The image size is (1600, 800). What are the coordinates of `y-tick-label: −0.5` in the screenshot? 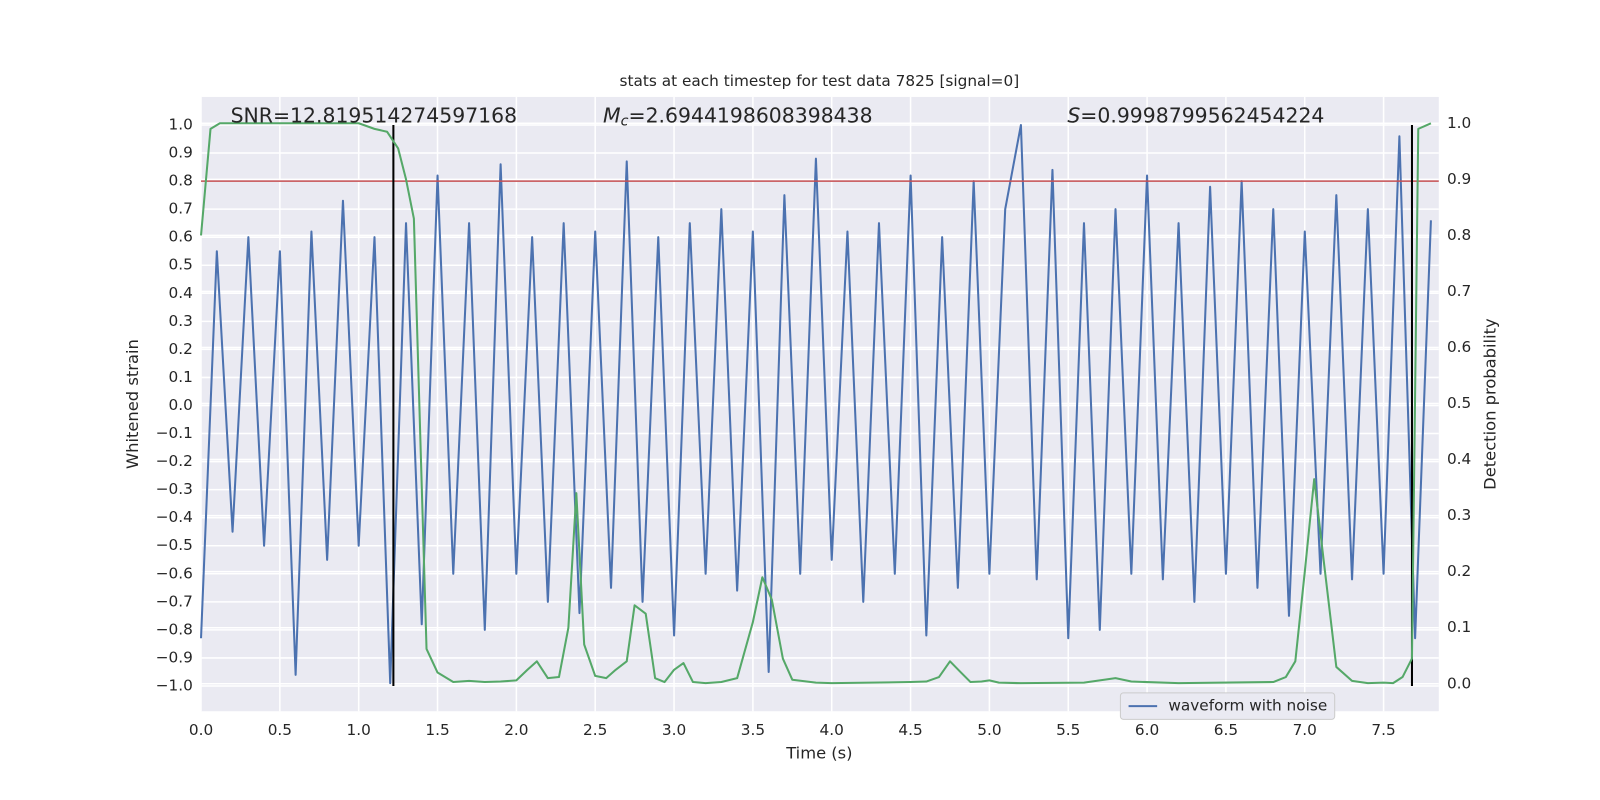 It's located at (174, 545).